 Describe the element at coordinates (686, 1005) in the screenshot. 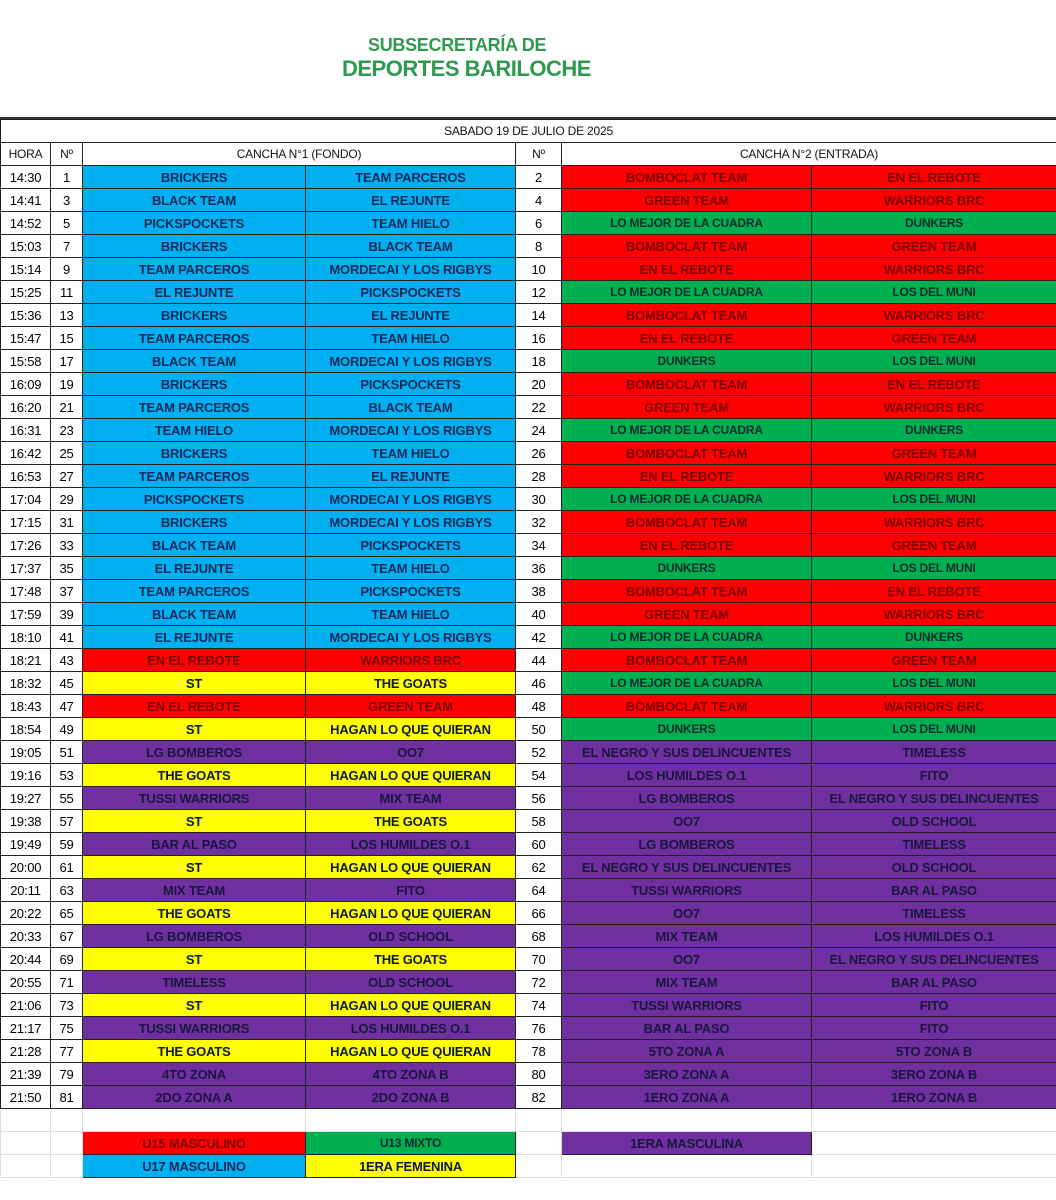

I see `court2-team-a: TUSSI WARRIORS` at that location.